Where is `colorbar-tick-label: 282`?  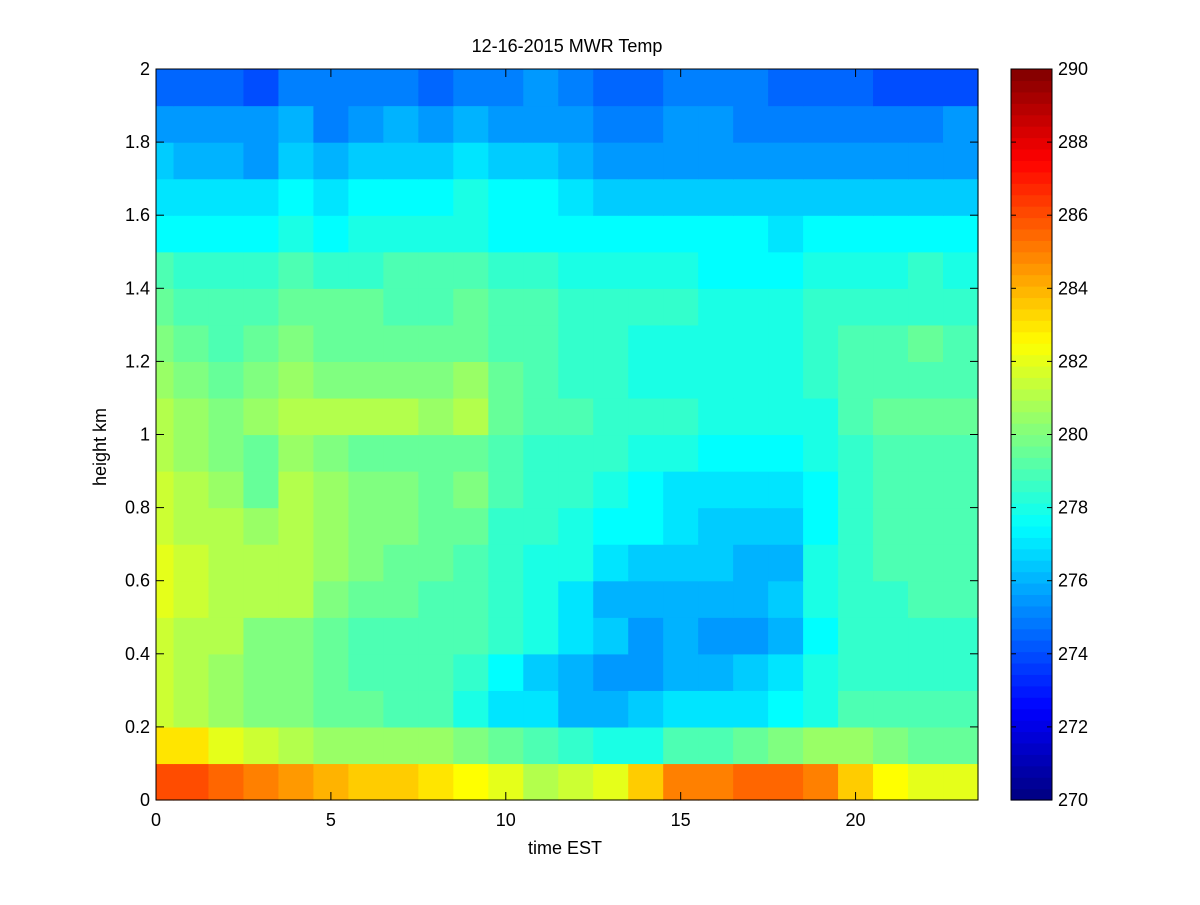 colorbar-tick-label: 282 is located at coordinates (1073, 361).